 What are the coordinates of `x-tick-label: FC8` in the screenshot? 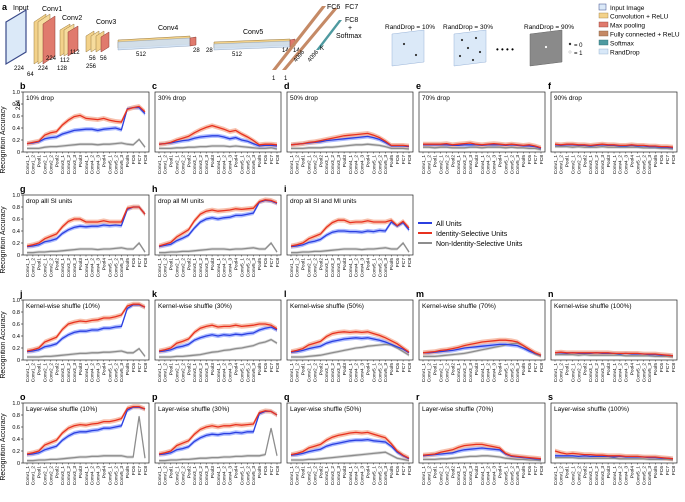 It's located at (278, 470).